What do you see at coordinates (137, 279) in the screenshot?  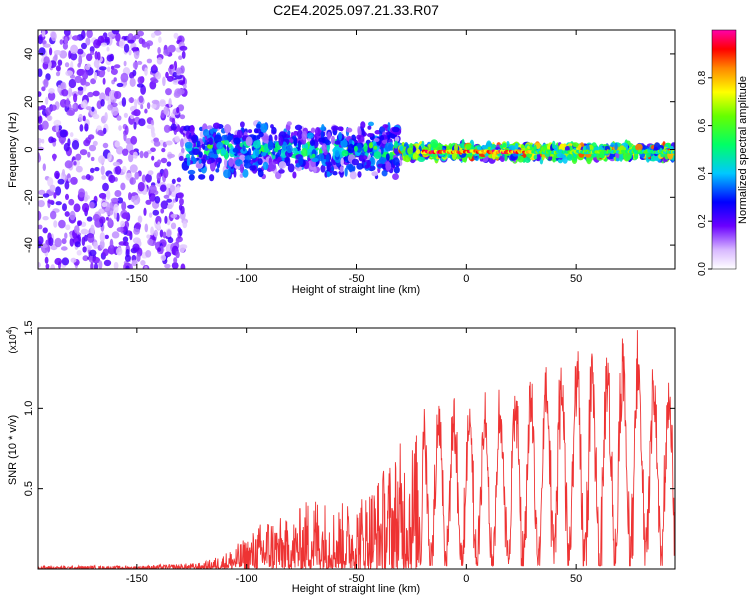 I see `spectrogram-xtick-label: -150` at bounding box center [137, 279].